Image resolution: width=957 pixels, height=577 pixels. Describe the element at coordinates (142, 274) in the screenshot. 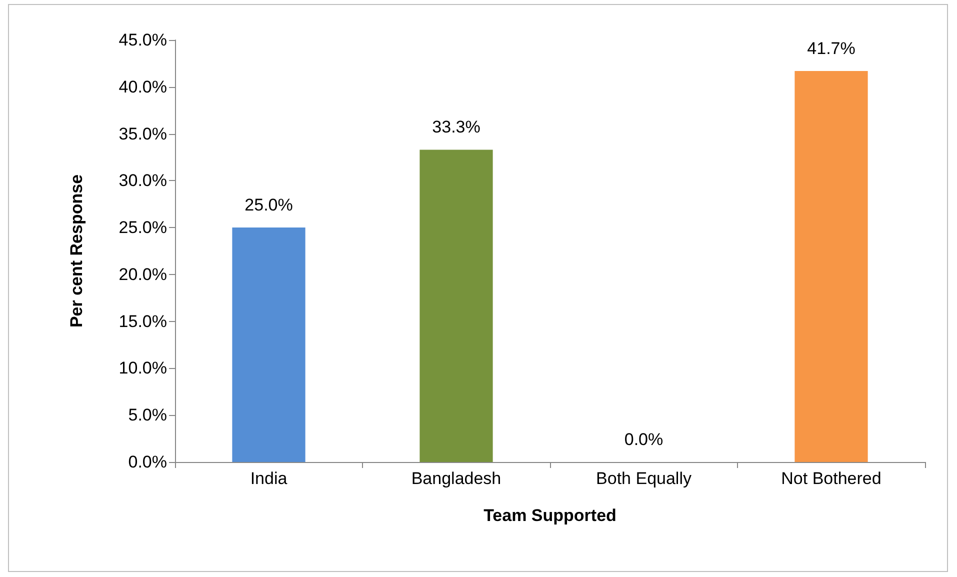

I see `y-tick-label: 20.0%` at that location.